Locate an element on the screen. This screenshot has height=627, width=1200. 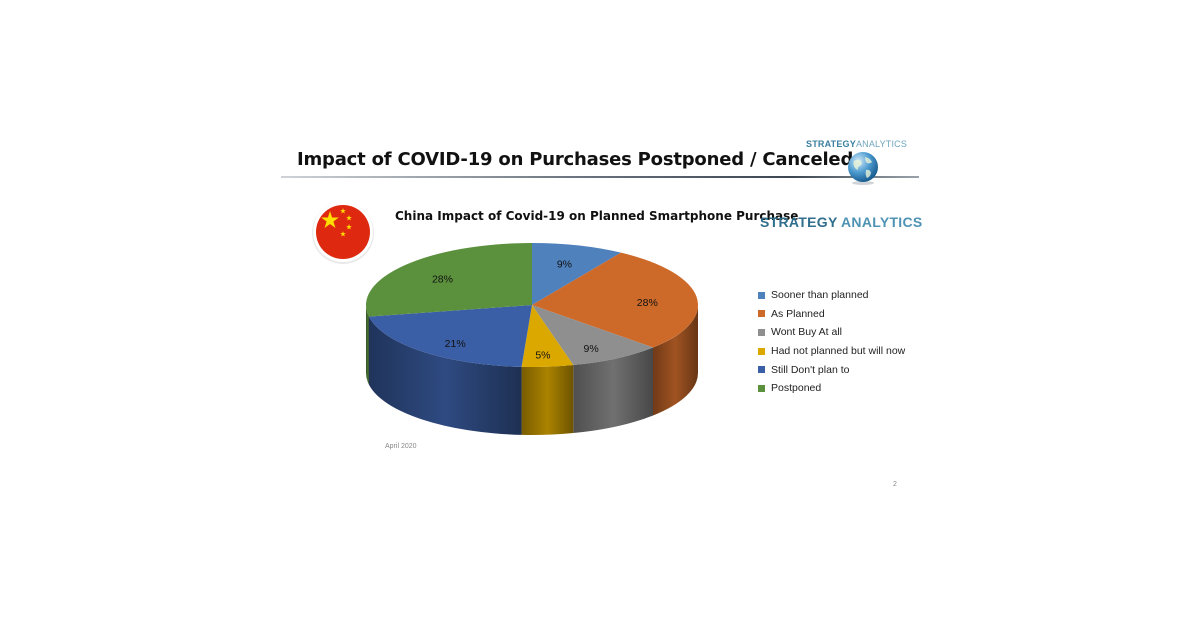
pie-side-as-planned is located at coordinates (675, 360).